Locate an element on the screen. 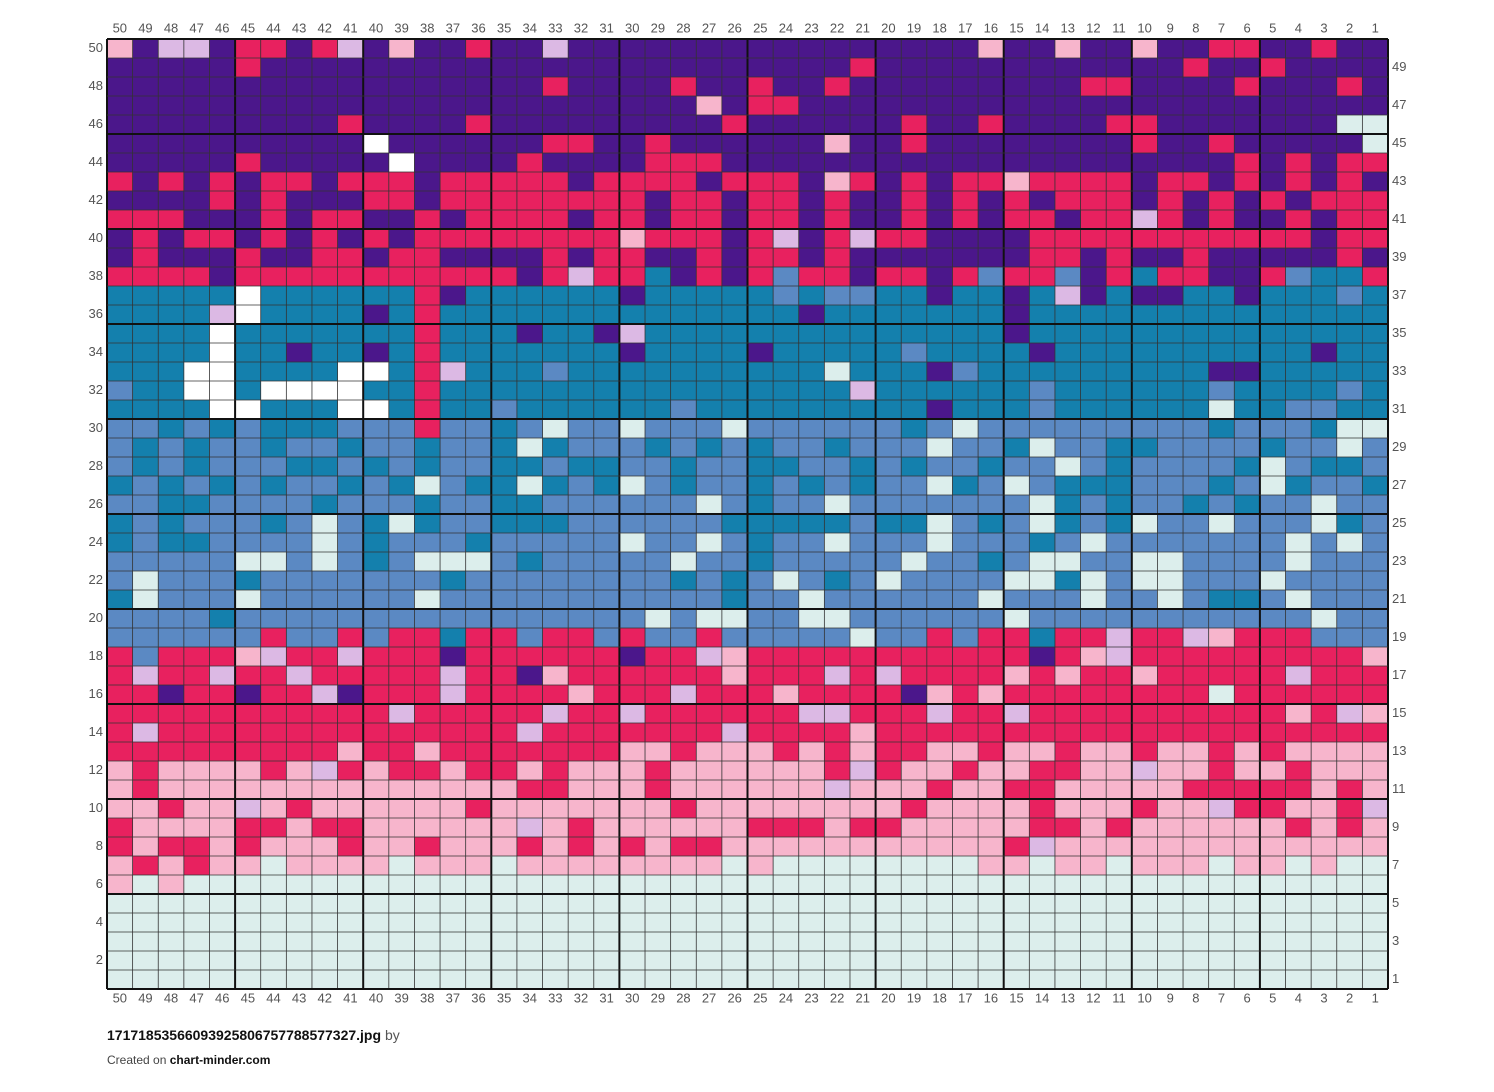  column-label: 7 is located at coordinates (1221, 27).